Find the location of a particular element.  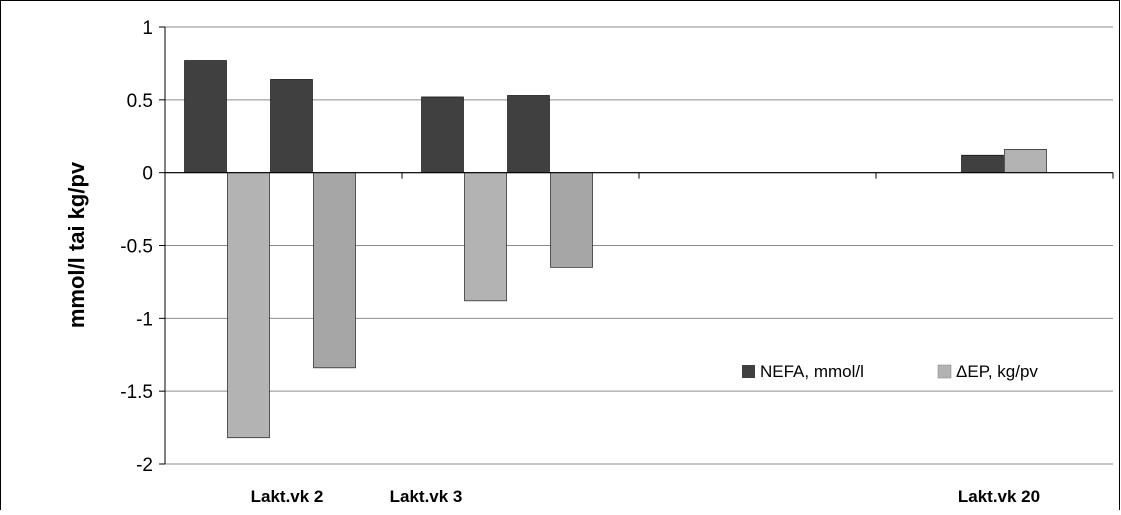

y-tick-label: -1 is located at coordinates (144, 319).